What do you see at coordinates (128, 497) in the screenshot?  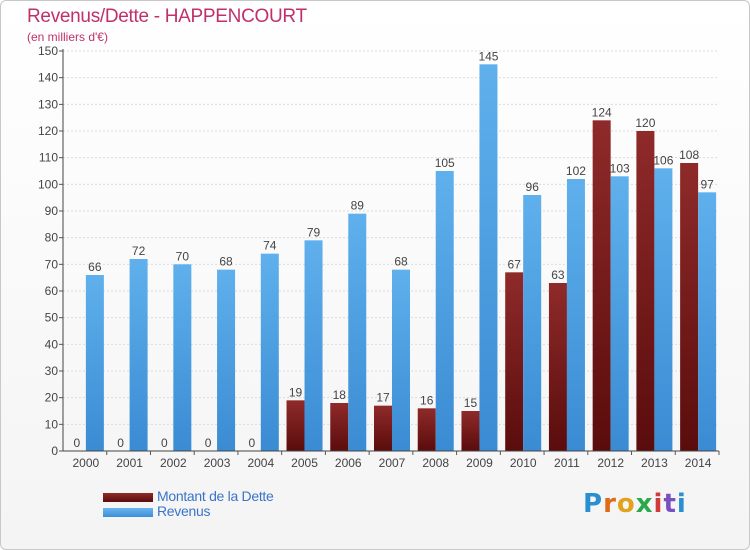 I see `legend-swatch-debt` at bounding box center [128, 497].